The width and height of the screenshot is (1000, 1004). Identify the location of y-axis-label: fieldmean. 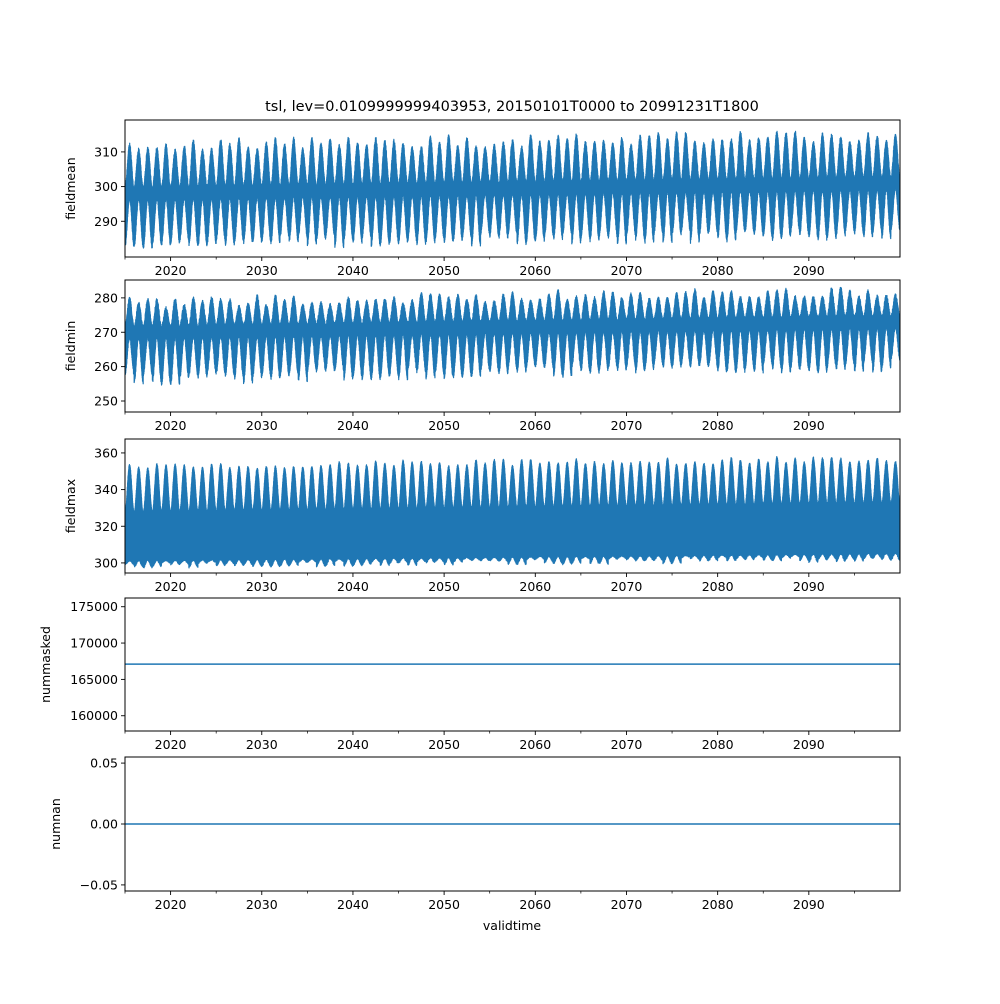
(70, 188).